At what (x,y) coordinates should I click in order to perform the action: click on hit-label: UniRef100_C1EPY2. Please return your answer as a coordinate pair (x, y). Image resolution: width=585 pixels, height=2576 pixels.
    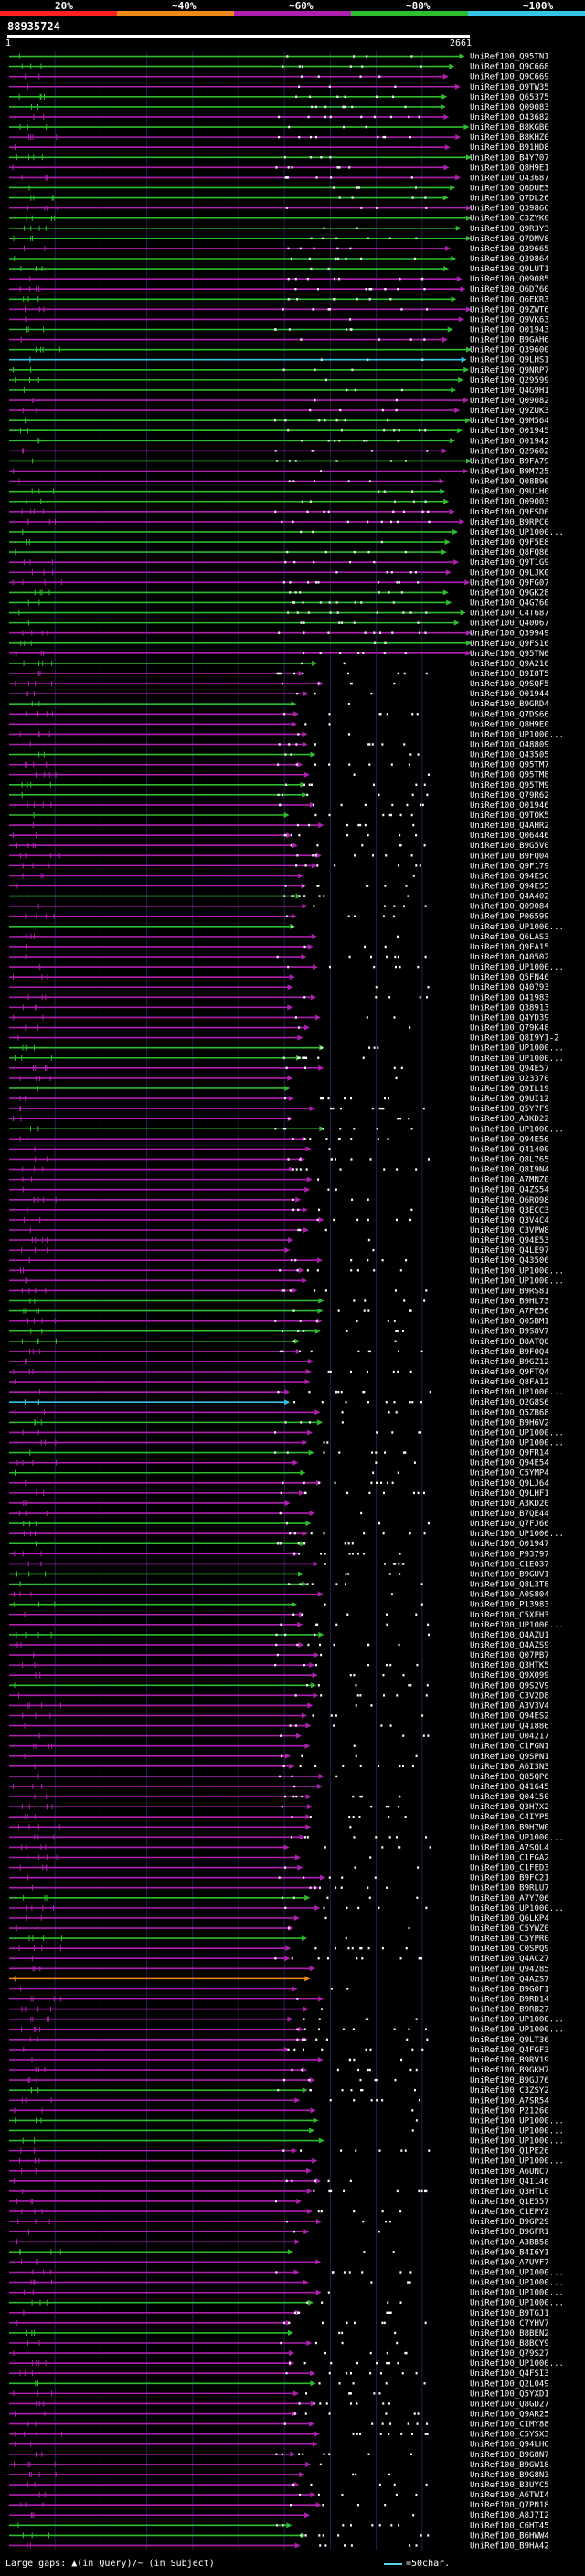
    Looking at the image, I should click on (510, 2212).